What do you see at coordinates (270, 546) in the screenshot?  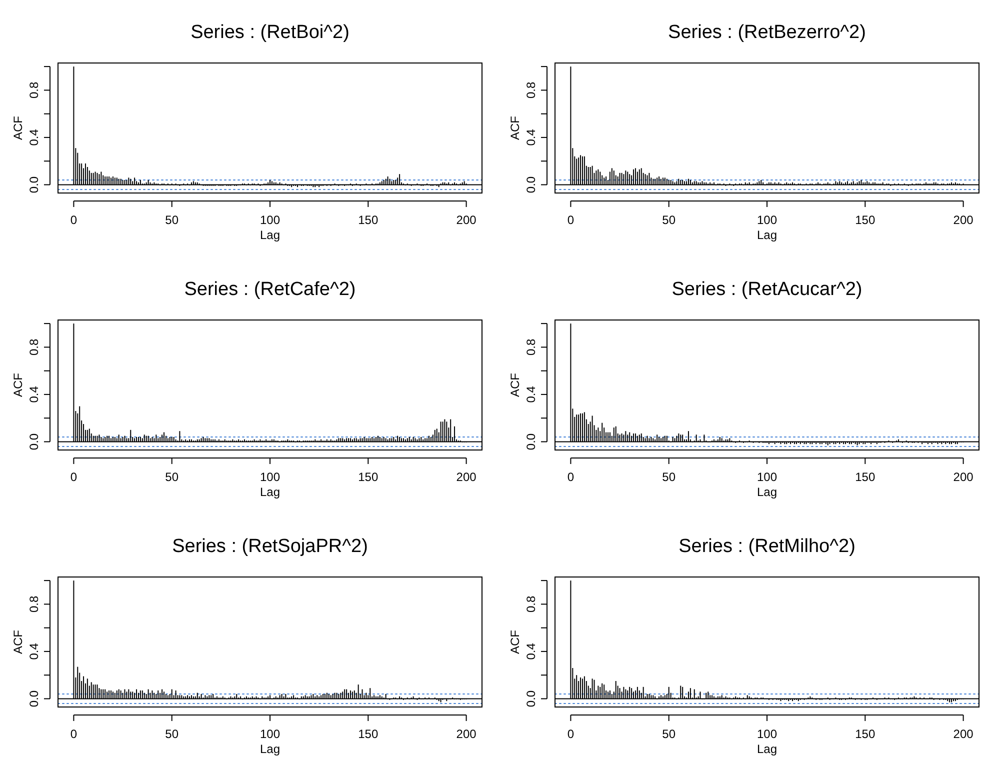 I see `chart-title: Series : (RetSojaPR^2)` at bounding box center [270, 546].